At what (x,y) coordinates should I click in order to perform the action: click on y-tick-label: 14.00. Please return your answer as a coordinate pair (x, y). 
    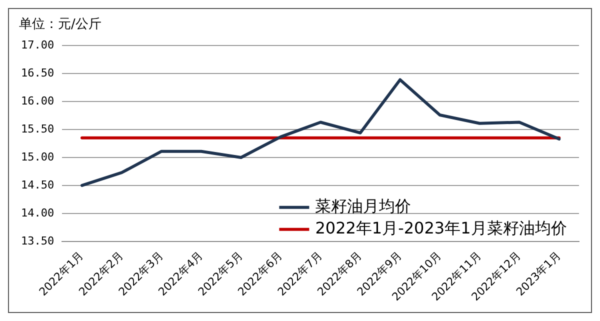
    Looking at the image, I should click on (37, 213).